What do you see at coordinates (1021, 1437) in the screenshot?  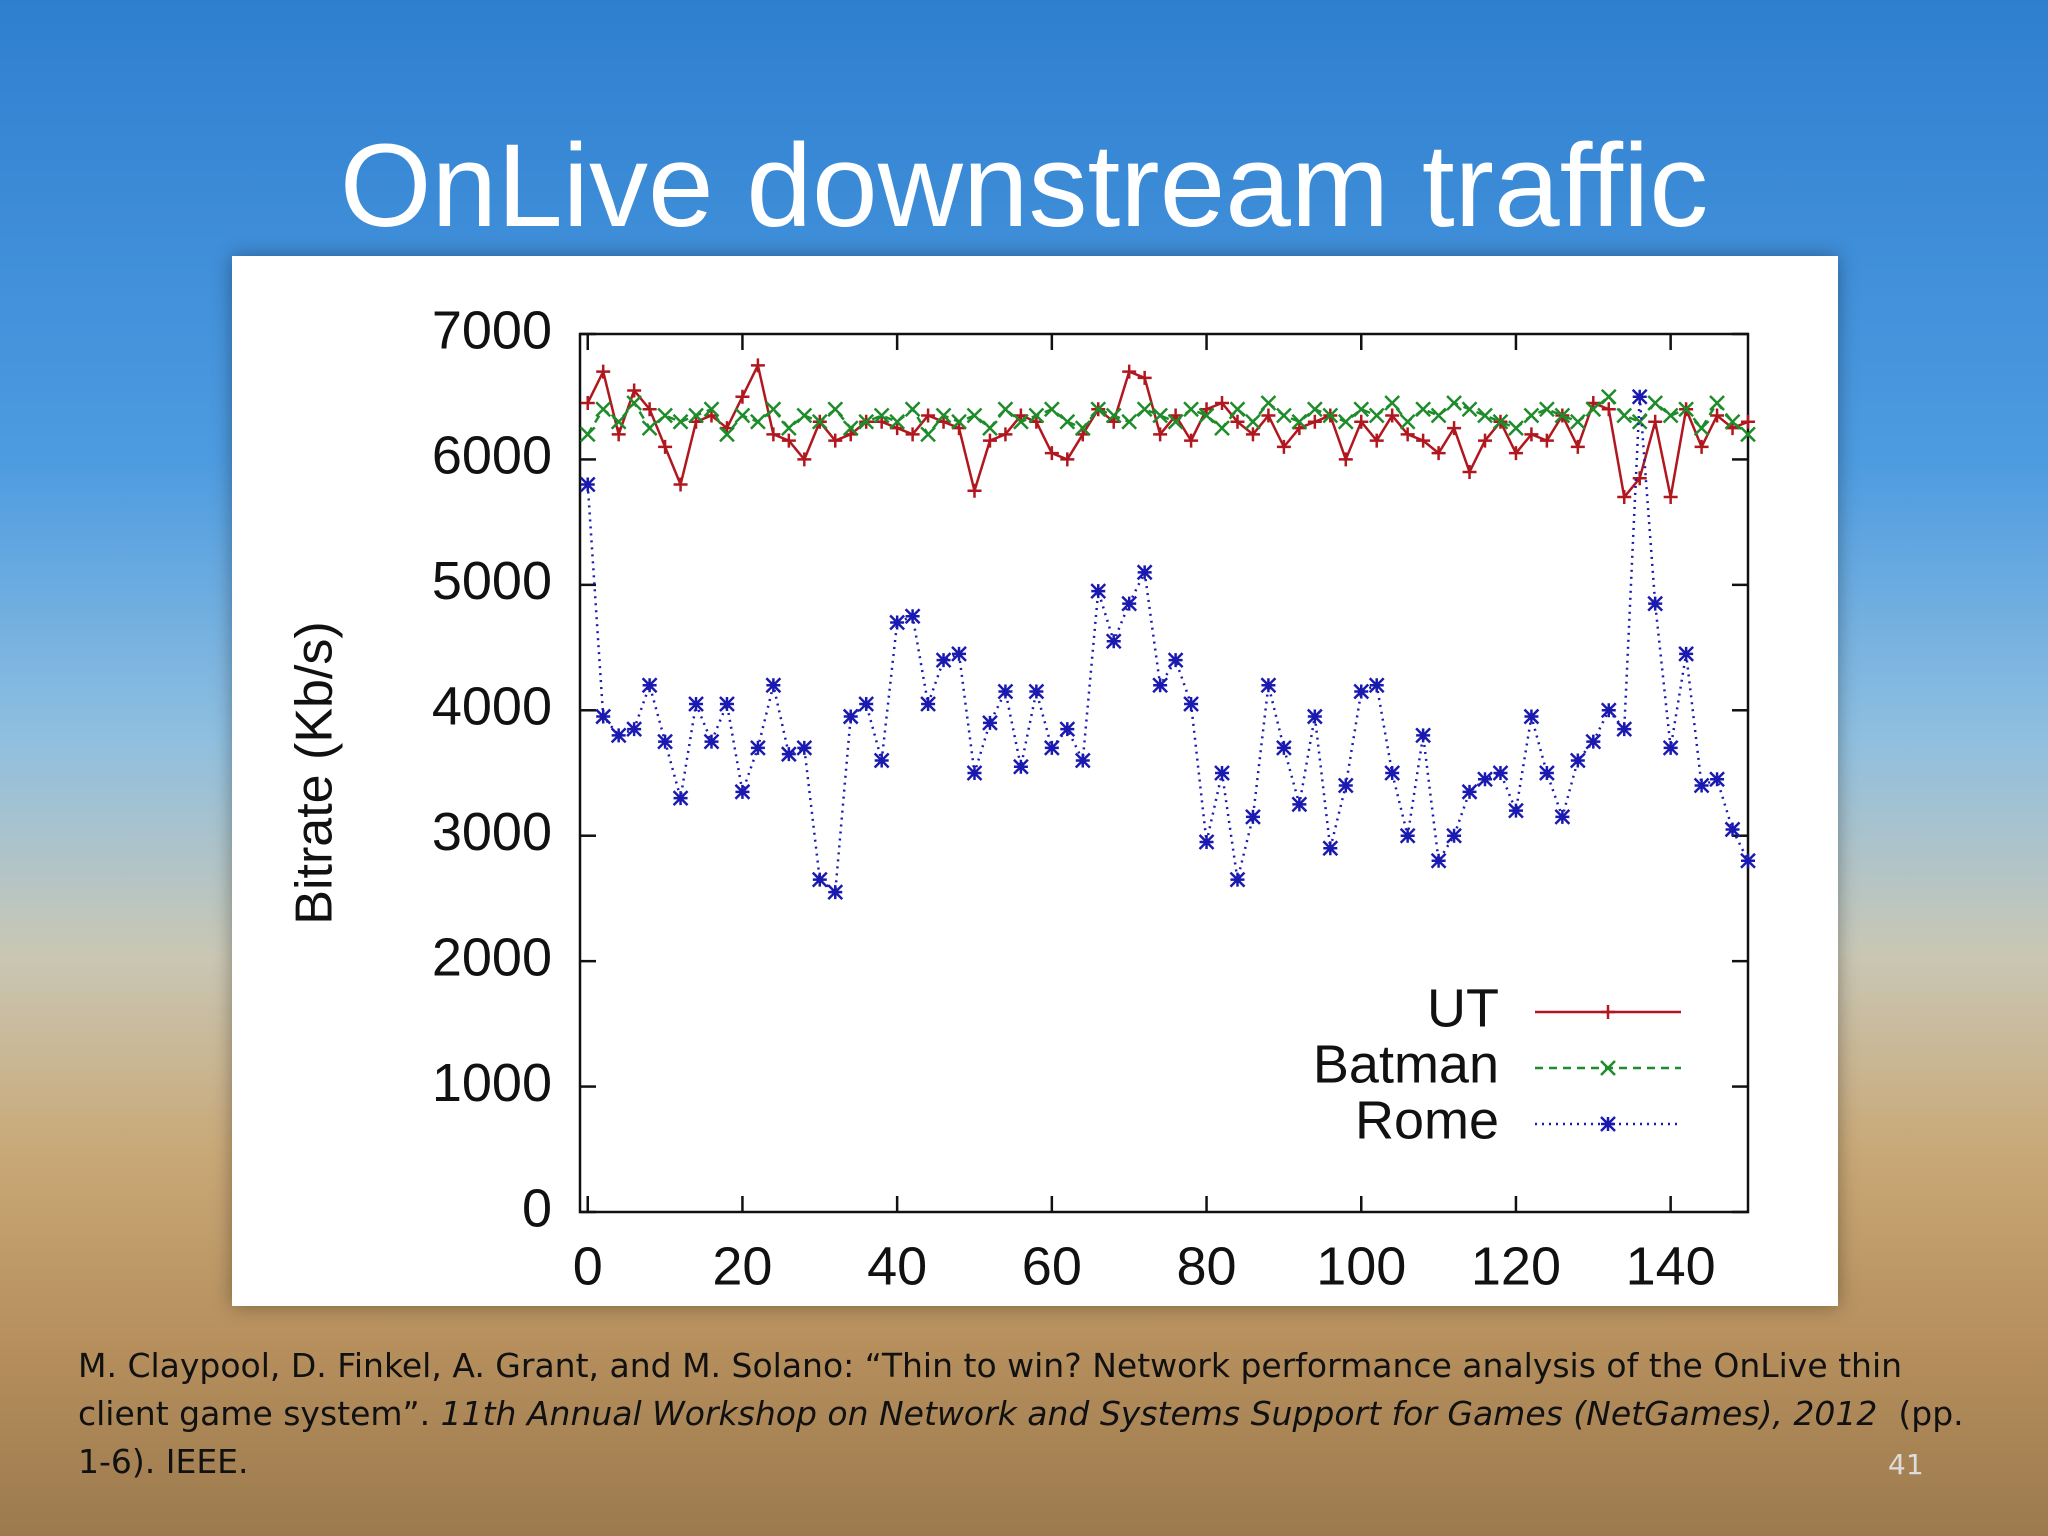 I see `citation-pages: (pp. 1-6). IEEE.` at bounding box center [1021, 1437].